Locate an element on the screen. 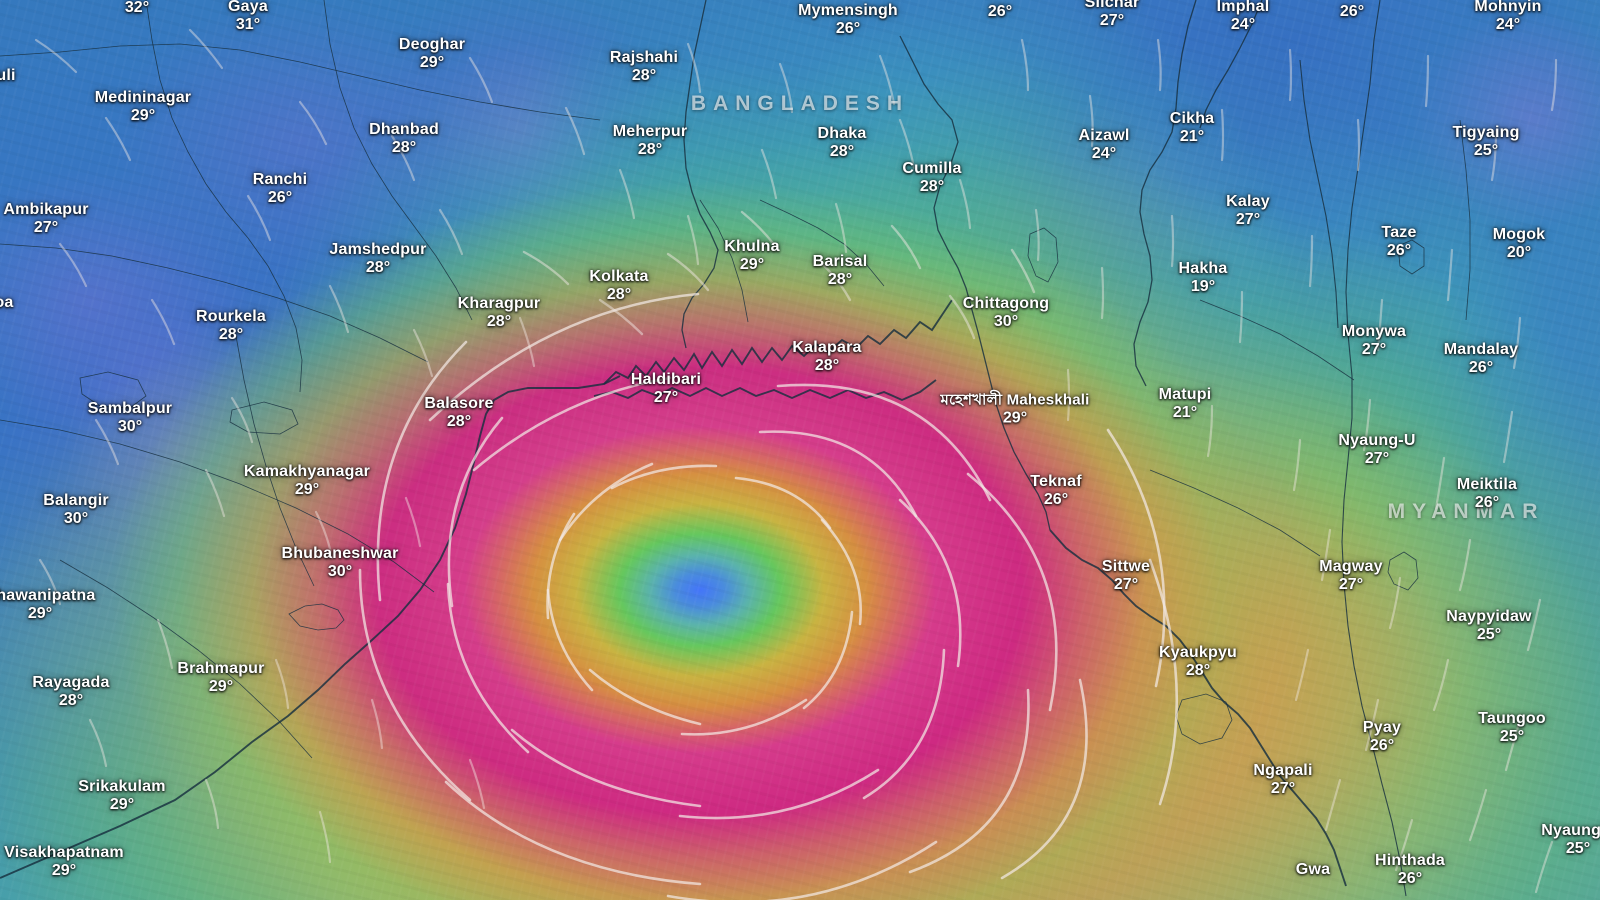  city-label-barisal: Barisal 28° is located at coordinates (840, 271).